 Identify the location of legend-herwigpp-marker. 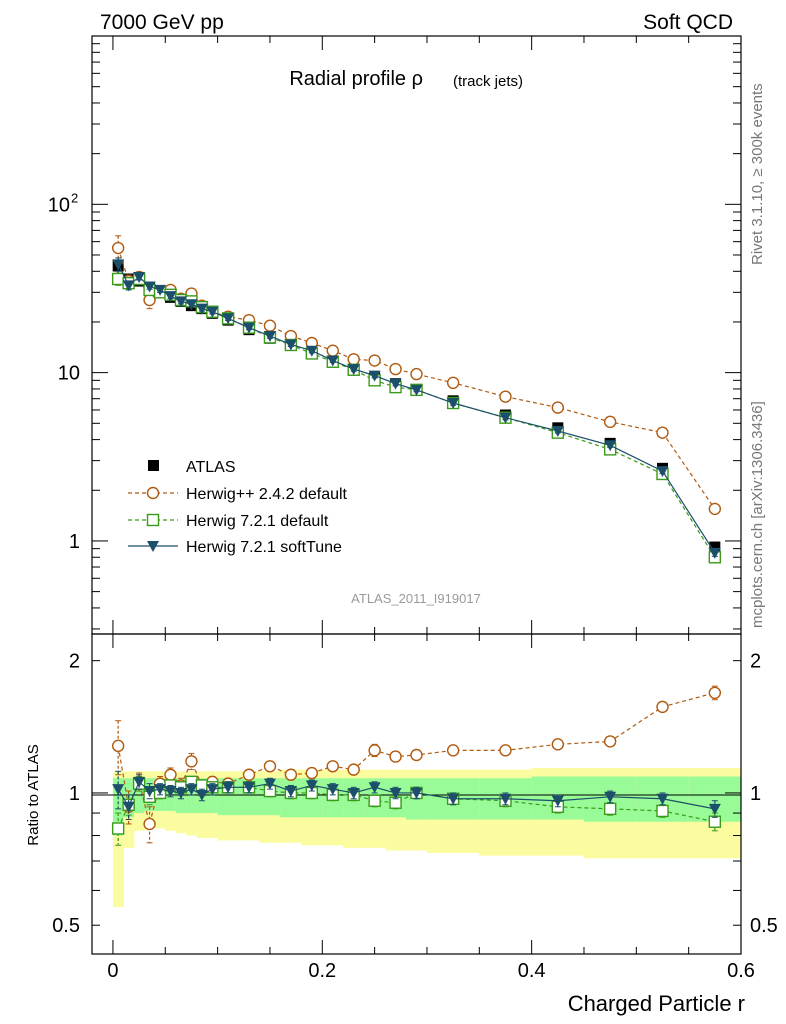
(153, 493).